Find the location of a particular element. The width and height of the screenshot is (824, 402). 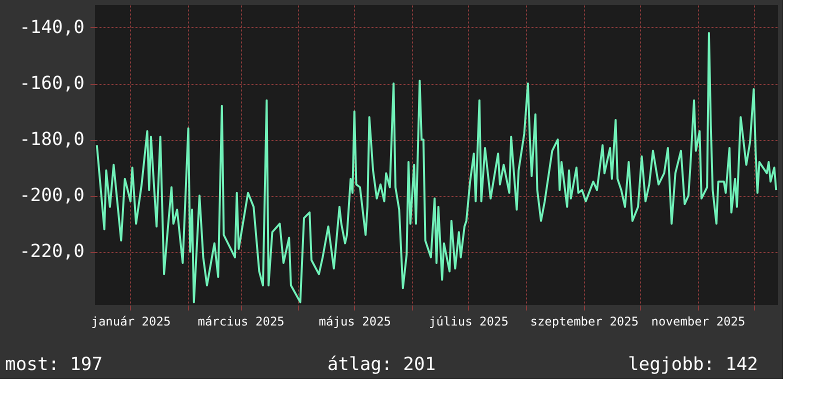

y-tick-label: -200,0 is located at coordinates (51, 195).